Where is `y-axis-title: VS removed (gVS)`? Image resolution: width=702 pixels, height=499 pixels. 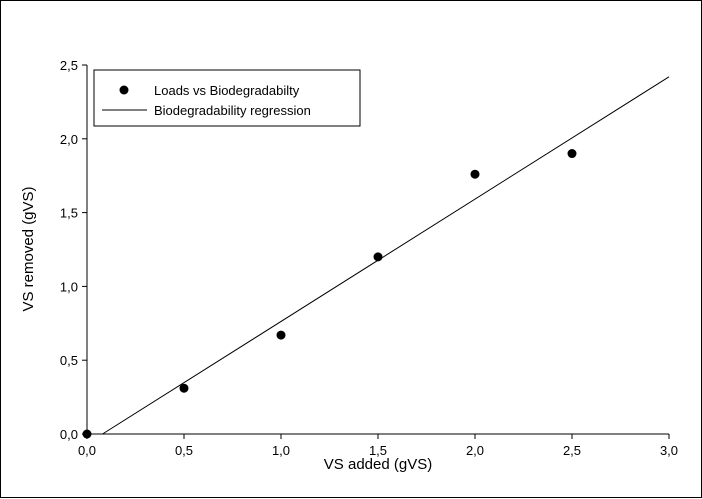 y-axis-title: VS removed (gVS) is located at coordinates (28, 248).